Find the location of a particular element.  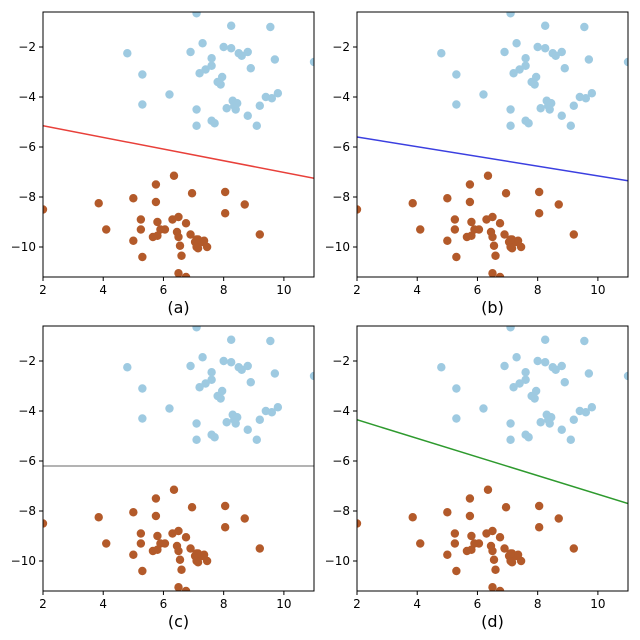

y-tick-label: −10 is located at coordinates (23, 561).